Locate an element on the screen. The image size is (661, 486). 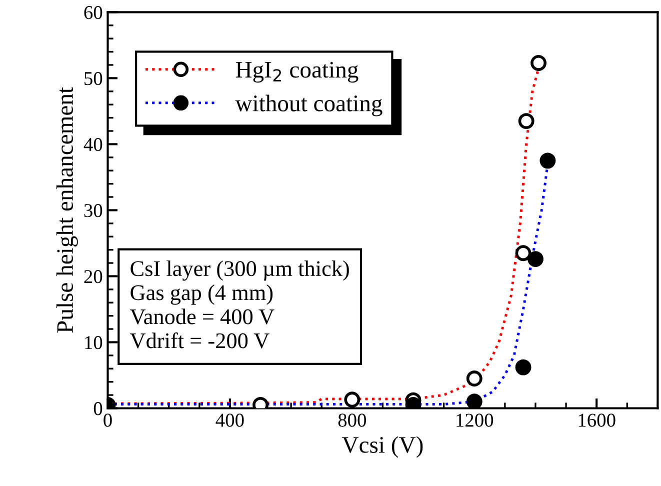
x-axis-title: Vcsi (V) is located at coordinates (382, 447).